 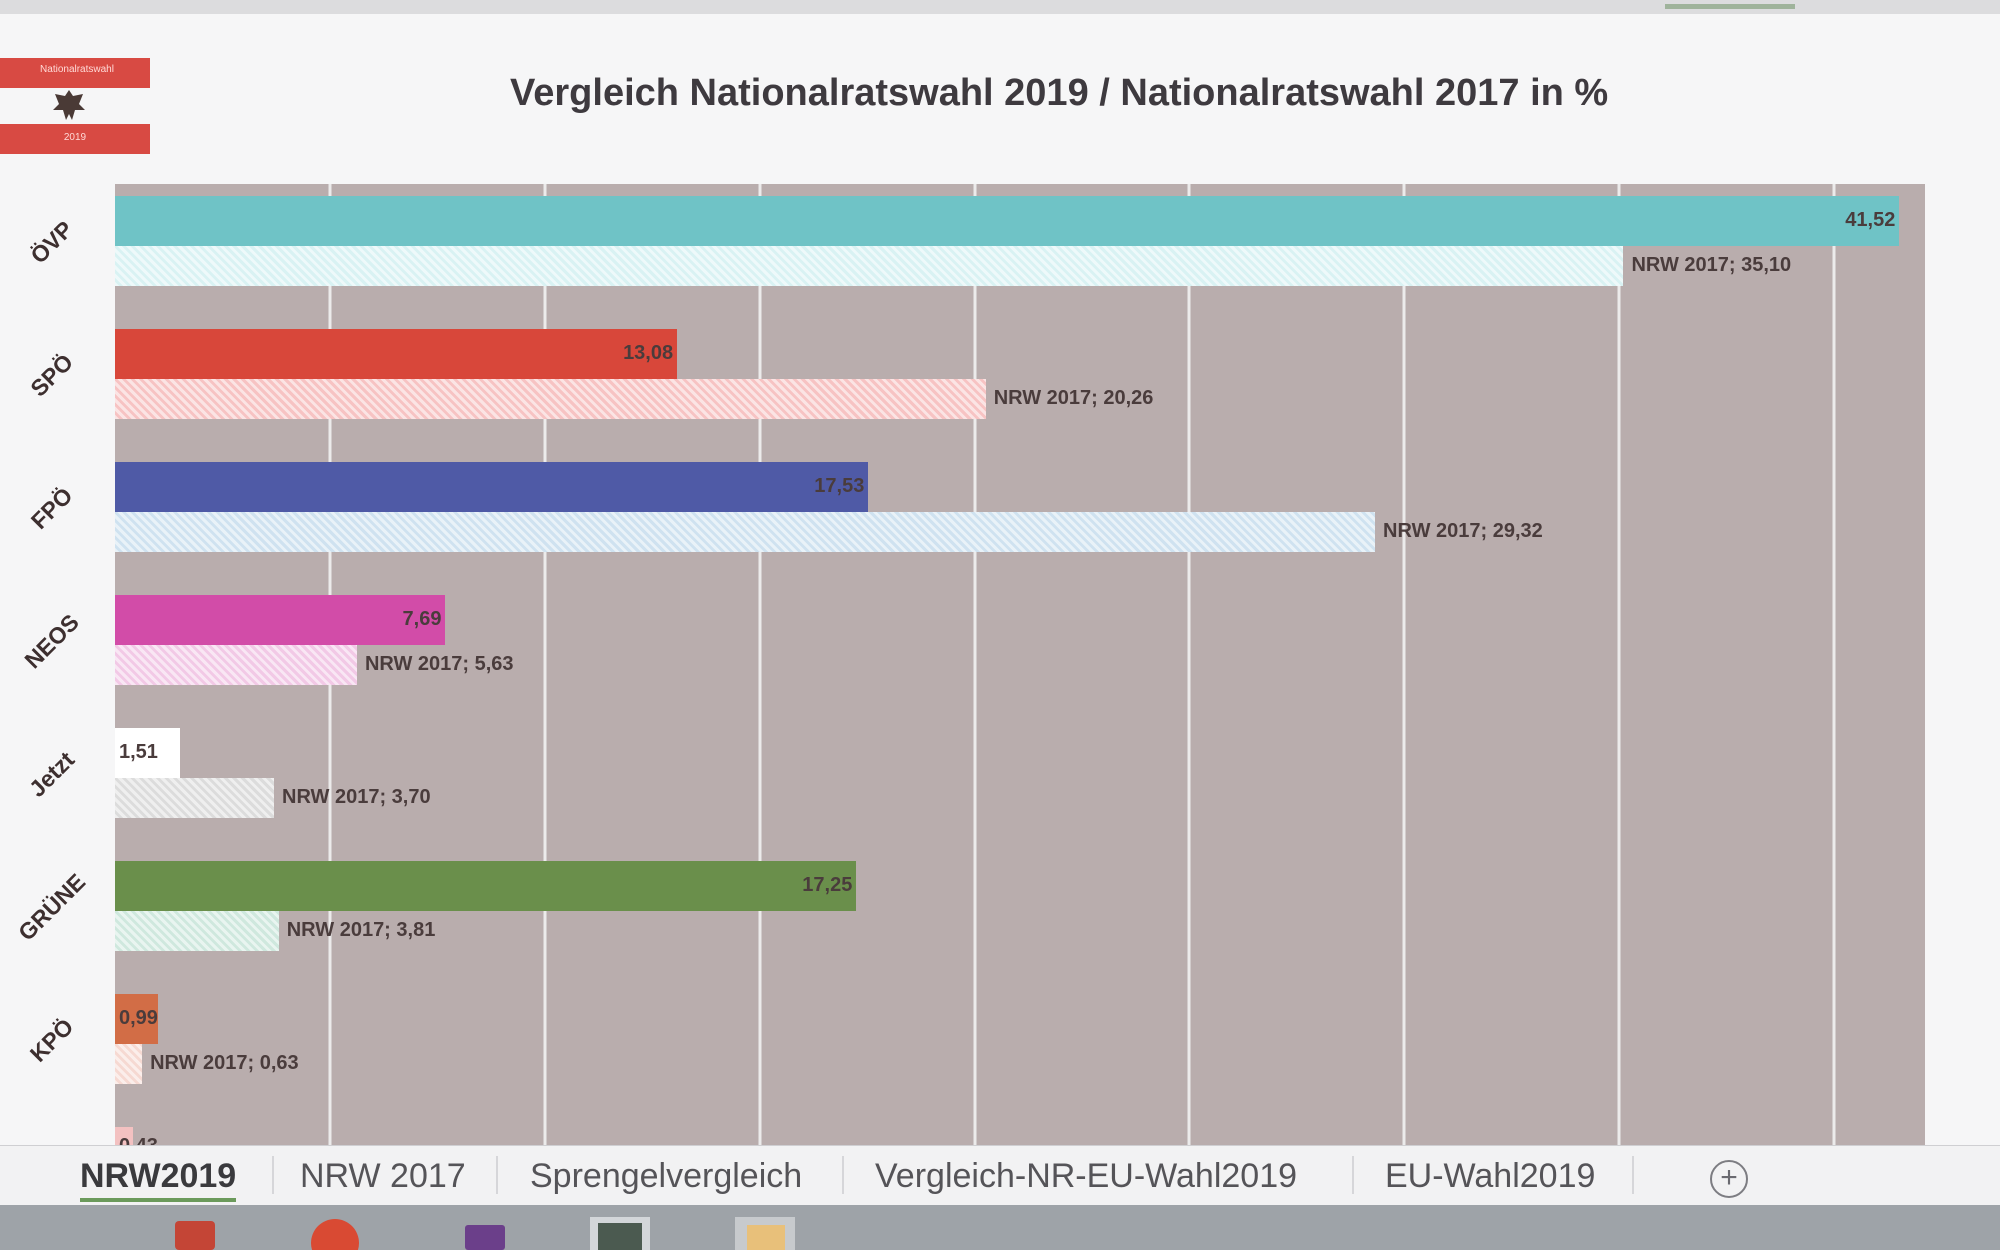 I want to click on bar-2017-övp, so click(x=869, y=266).